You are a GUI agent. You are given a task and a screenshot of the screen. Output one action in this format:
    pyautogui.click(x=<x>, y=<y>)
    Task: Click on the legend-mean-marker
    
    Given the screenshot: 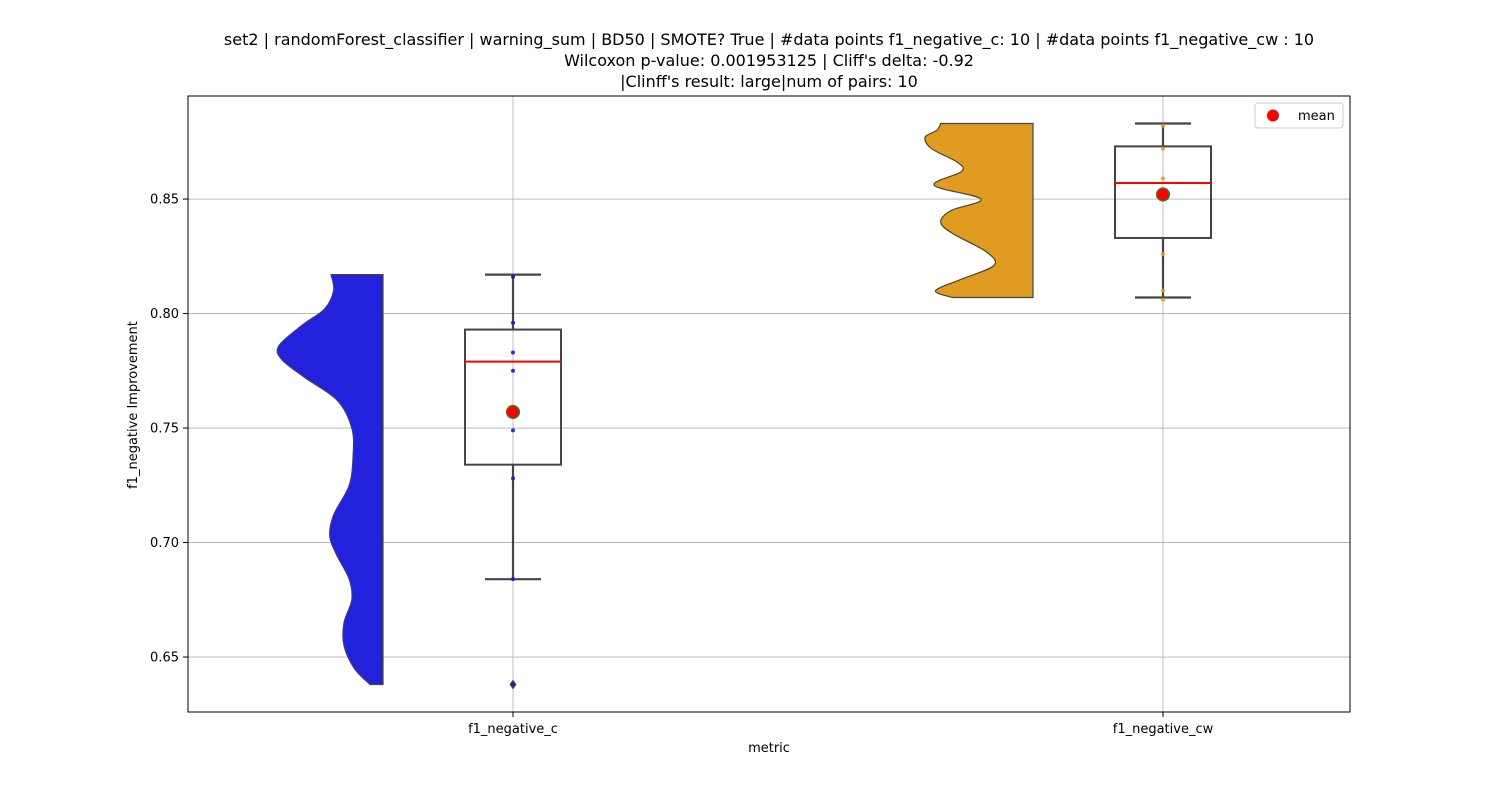 What is the action you would take?
    pyautogui.click(x=1273, y=115)
    